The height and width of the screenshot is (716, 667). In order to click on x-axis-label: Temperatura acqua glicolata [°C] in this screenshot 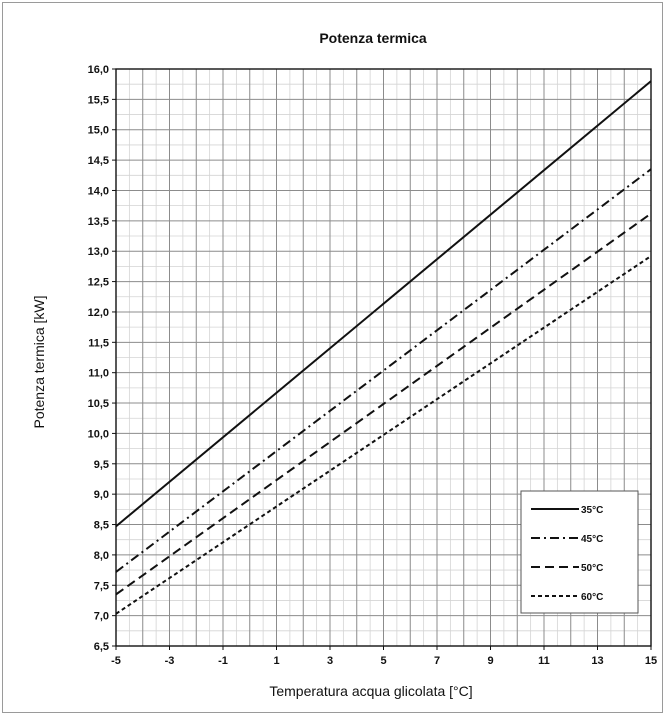, I will do `click(370, 691)`.